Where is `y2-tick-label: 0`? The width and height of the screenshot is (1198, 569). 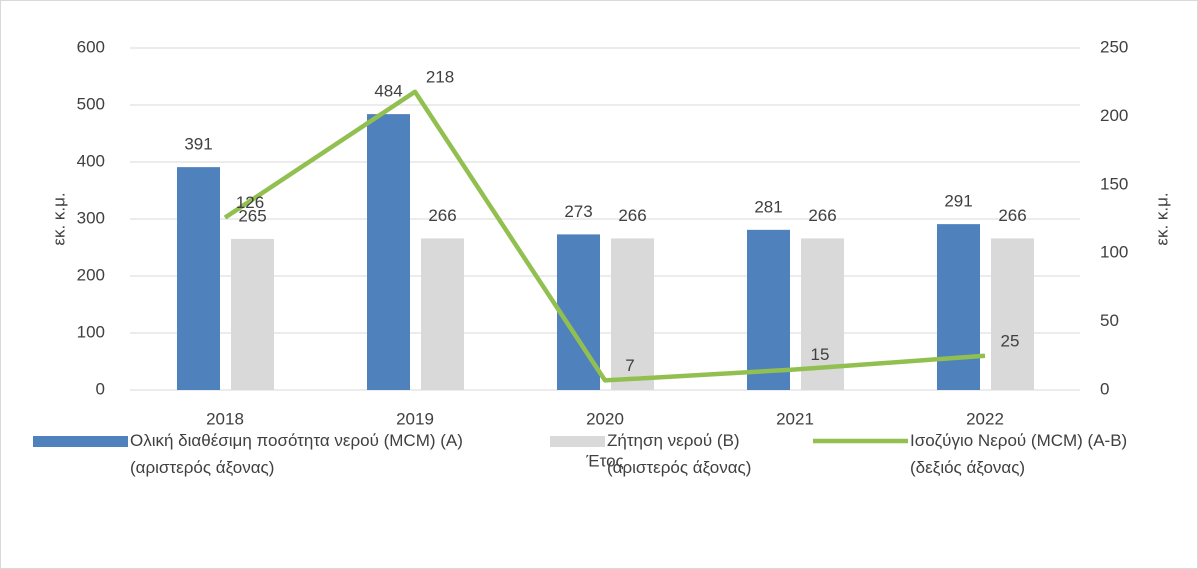 y2-tick-label: 0 is located at coordinates (1104, 388).